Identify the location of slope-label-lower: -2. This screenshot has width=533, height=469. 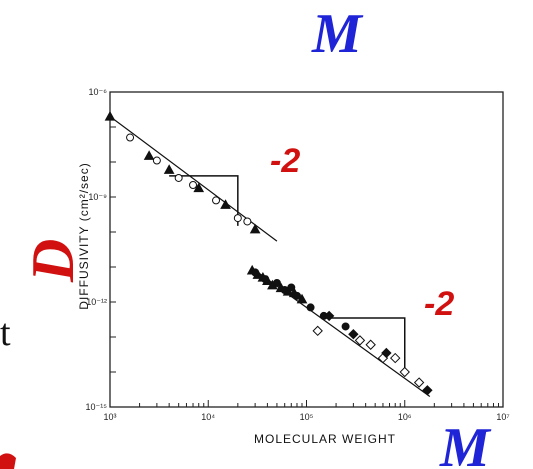
(439, 304).